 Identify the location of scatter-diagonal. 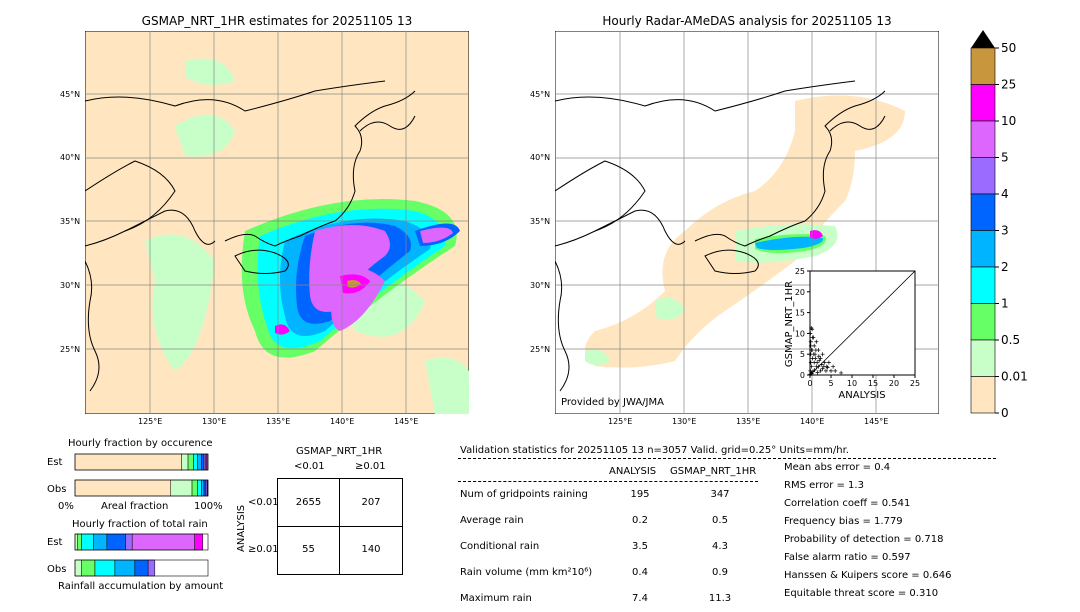
(862, 323).